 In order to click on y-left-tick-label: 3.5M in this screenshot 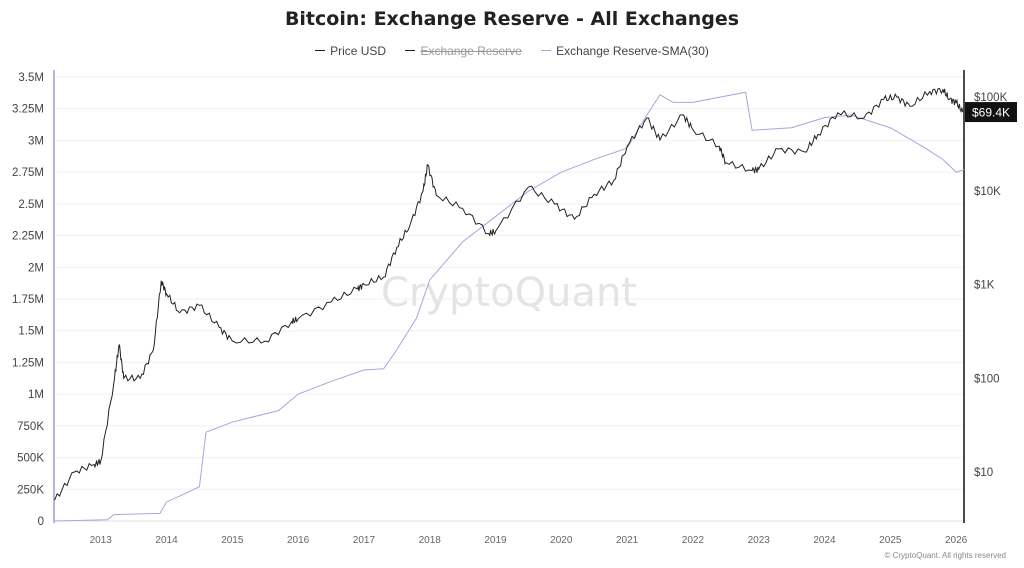, I will do `click(31, 78)`.